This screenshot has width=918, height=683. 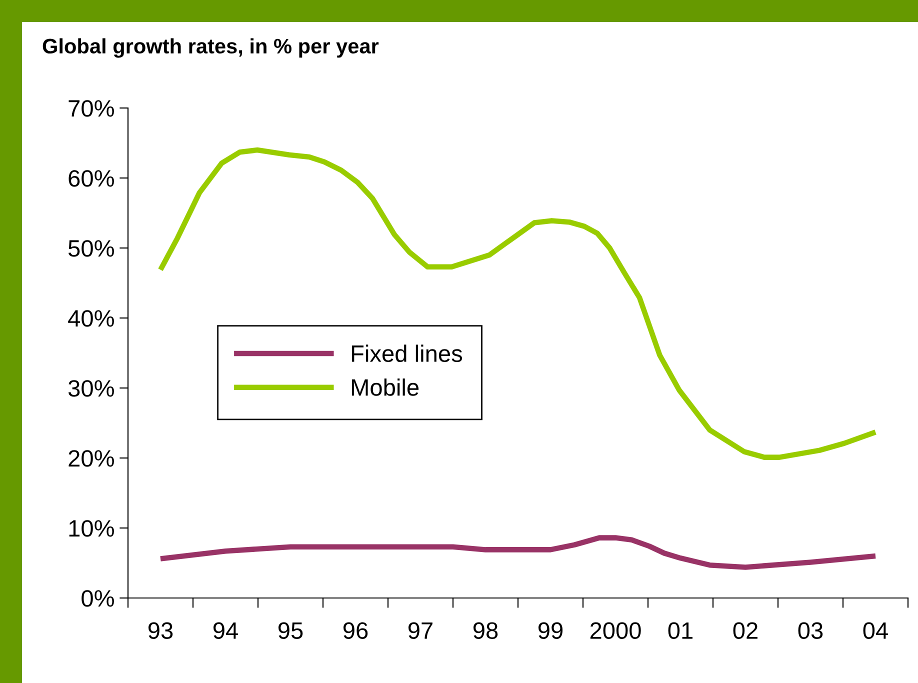 What do you see at coordinates (290, 630) in the screenshot?
I see `x-tick-label: 95` at bounding box center [290, 630].